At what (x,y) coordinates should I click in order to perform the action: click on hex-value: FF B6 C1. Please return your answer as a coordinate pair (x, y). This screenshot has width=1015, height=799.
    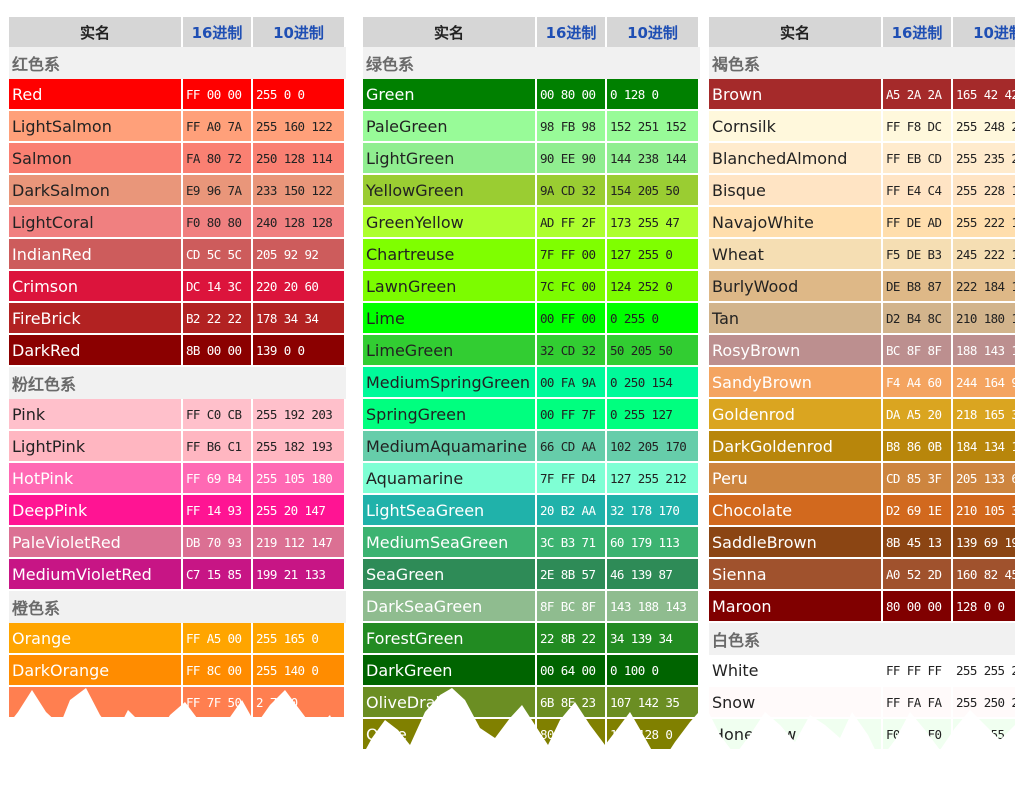
    Looking at the image, I should click on (217, 447).